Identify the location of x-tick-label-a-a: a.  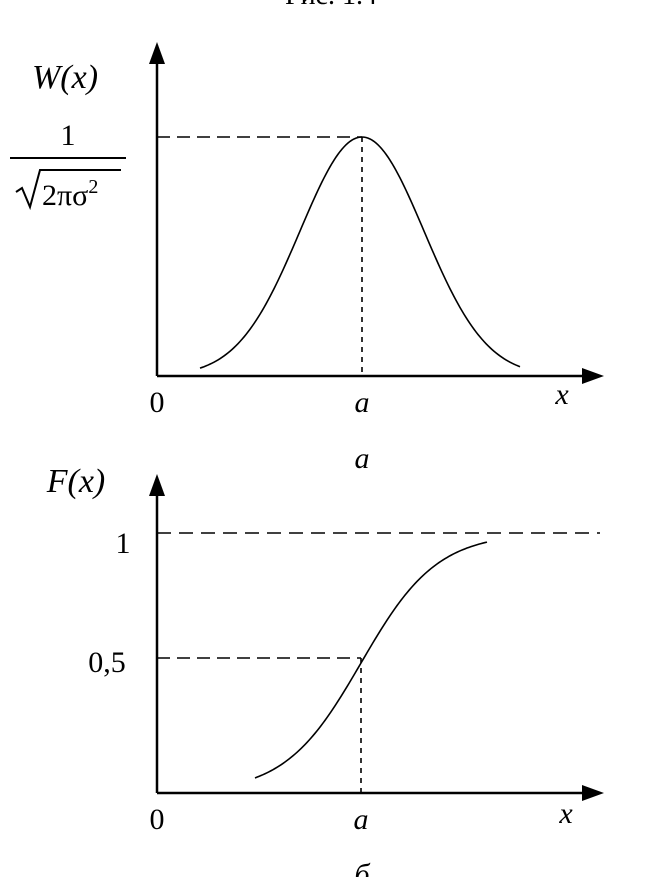
(362, 402).